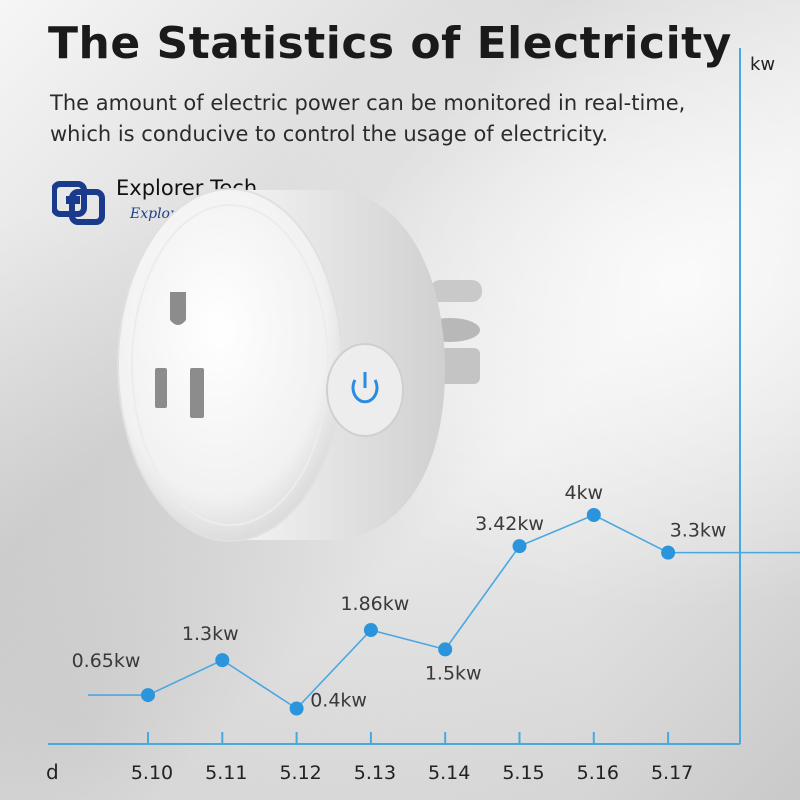 Image resolution: width=800 pixels, height=800 pixels. Describe the element at coordinates (390, 43) in the screenshot. I see `page-title: The Statistics of Electricity` at that location.